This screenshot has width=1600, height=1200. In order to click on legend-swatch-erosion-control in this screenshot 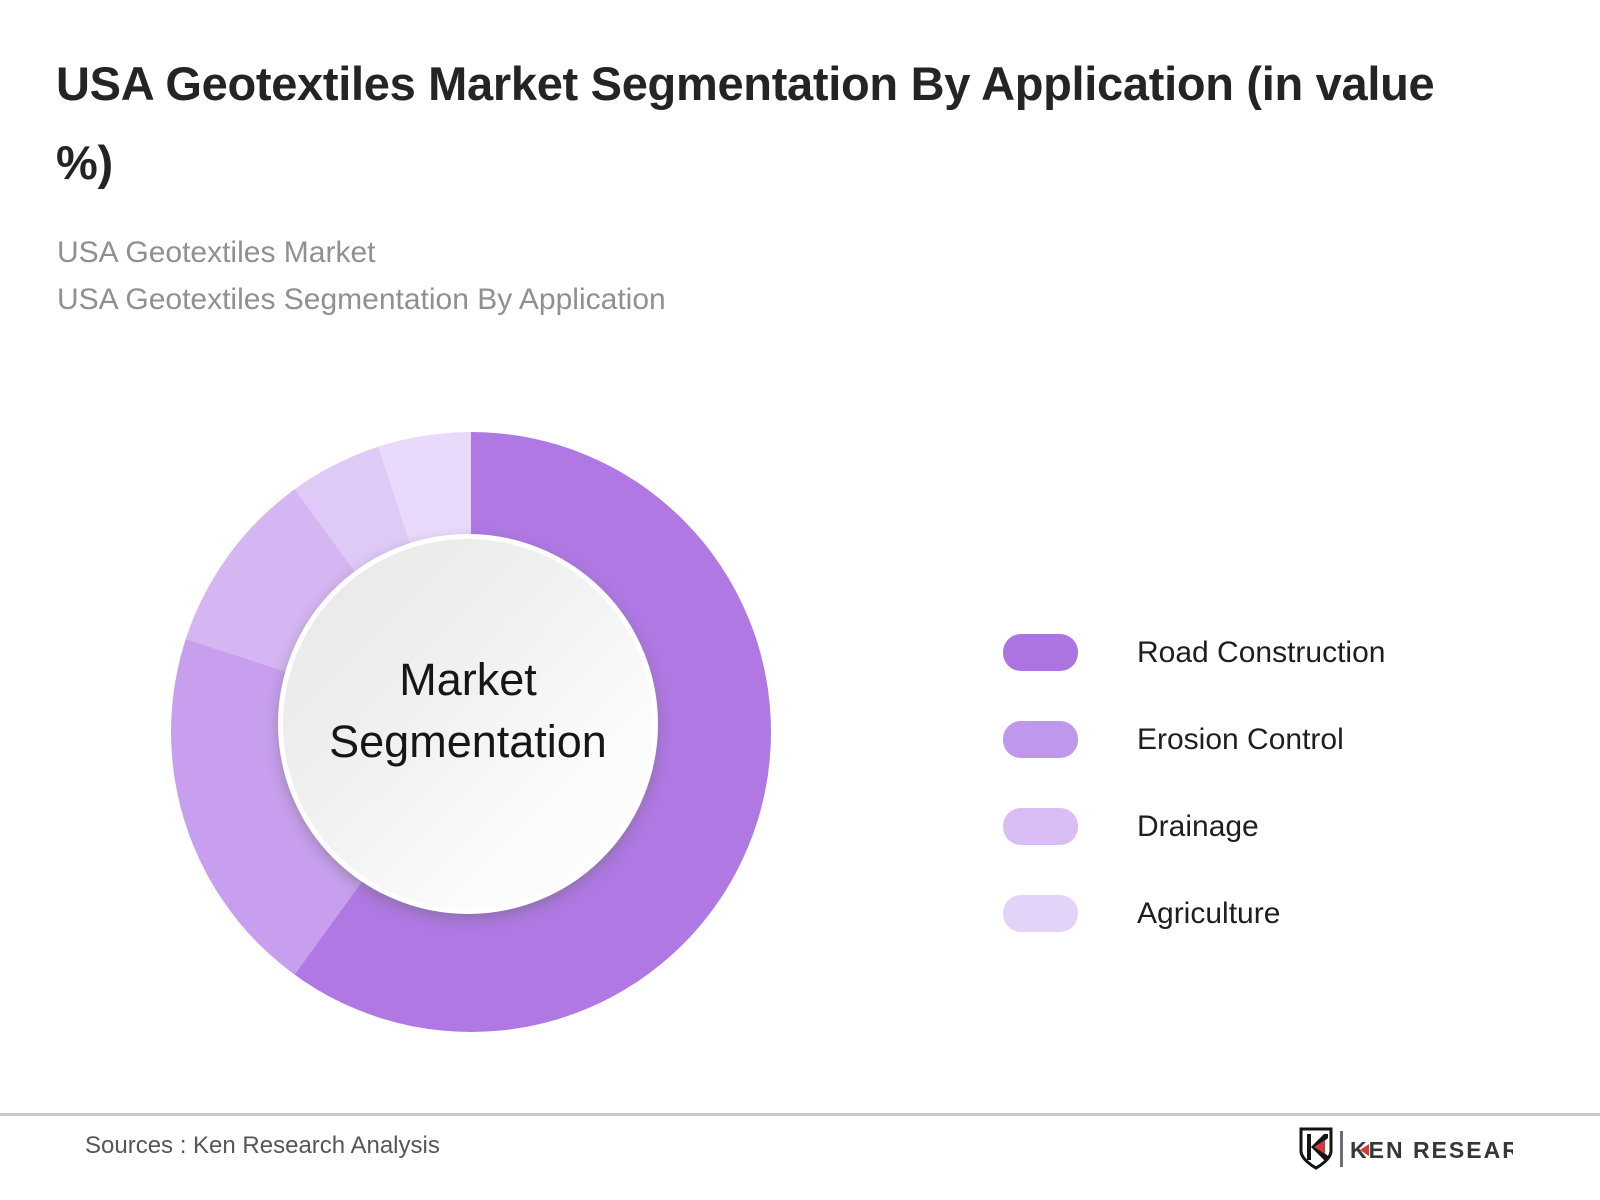, I will do `click(1040, 739)`.